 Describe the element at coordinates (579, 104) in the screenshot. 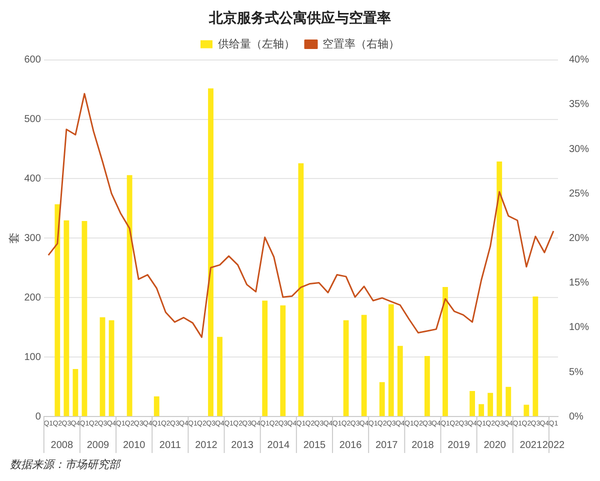

I see `y2-tick-label: 35%` at that location.